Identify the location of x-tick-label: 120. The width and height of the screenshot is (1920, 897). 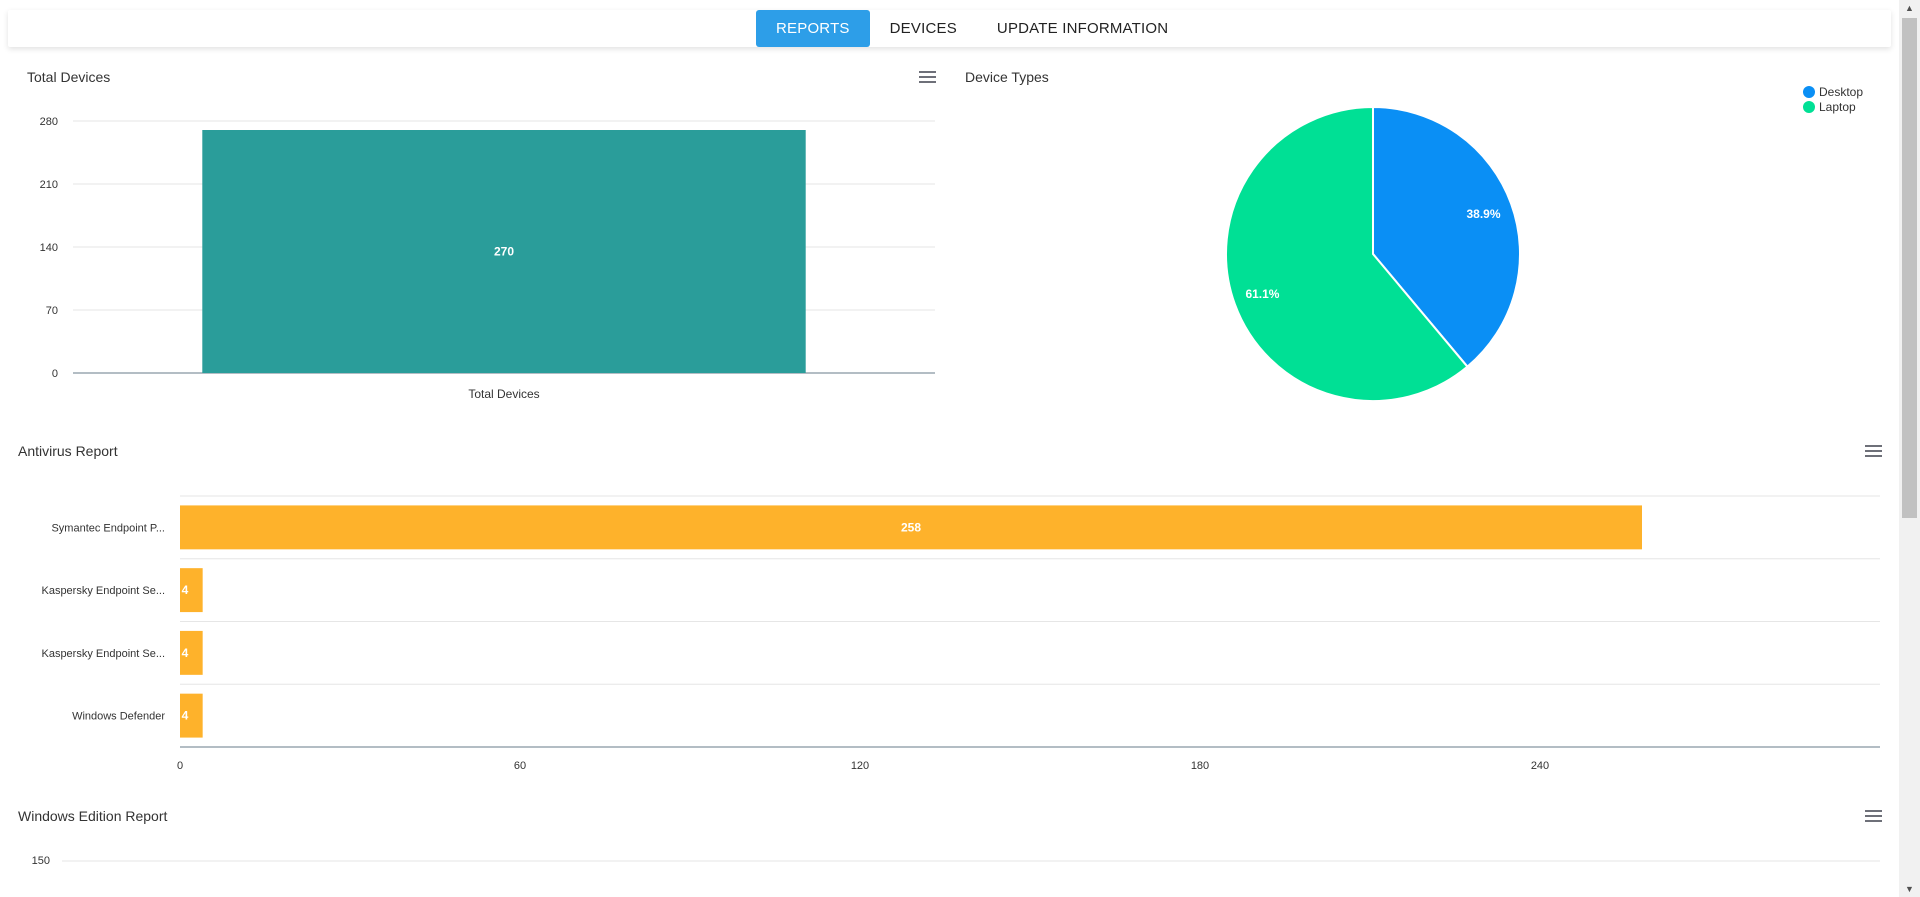
(860, 766).